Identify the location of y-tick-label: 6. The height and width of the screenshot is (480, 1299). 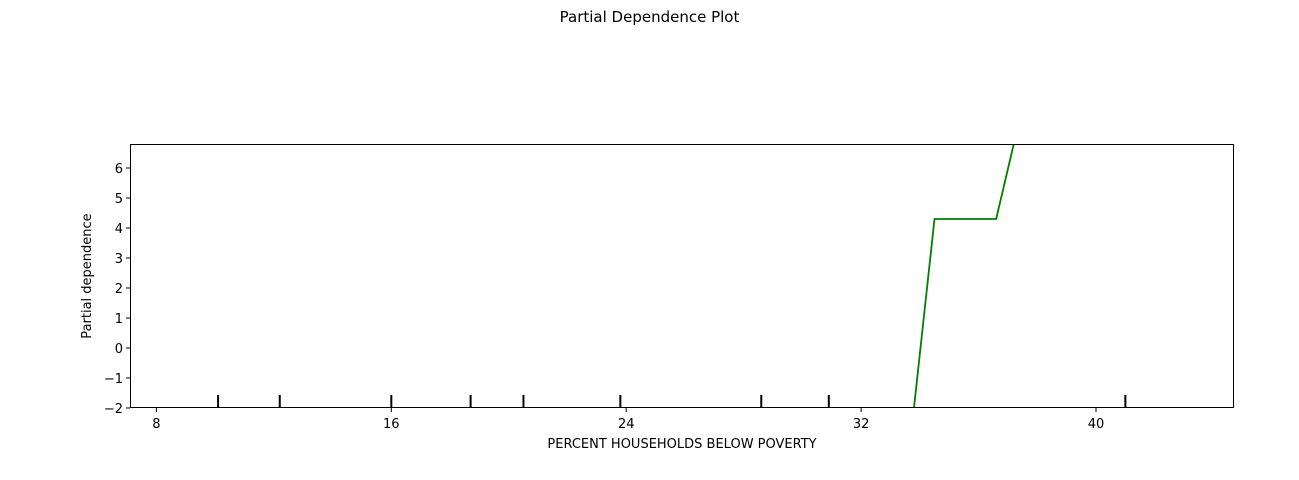
(119, 169).